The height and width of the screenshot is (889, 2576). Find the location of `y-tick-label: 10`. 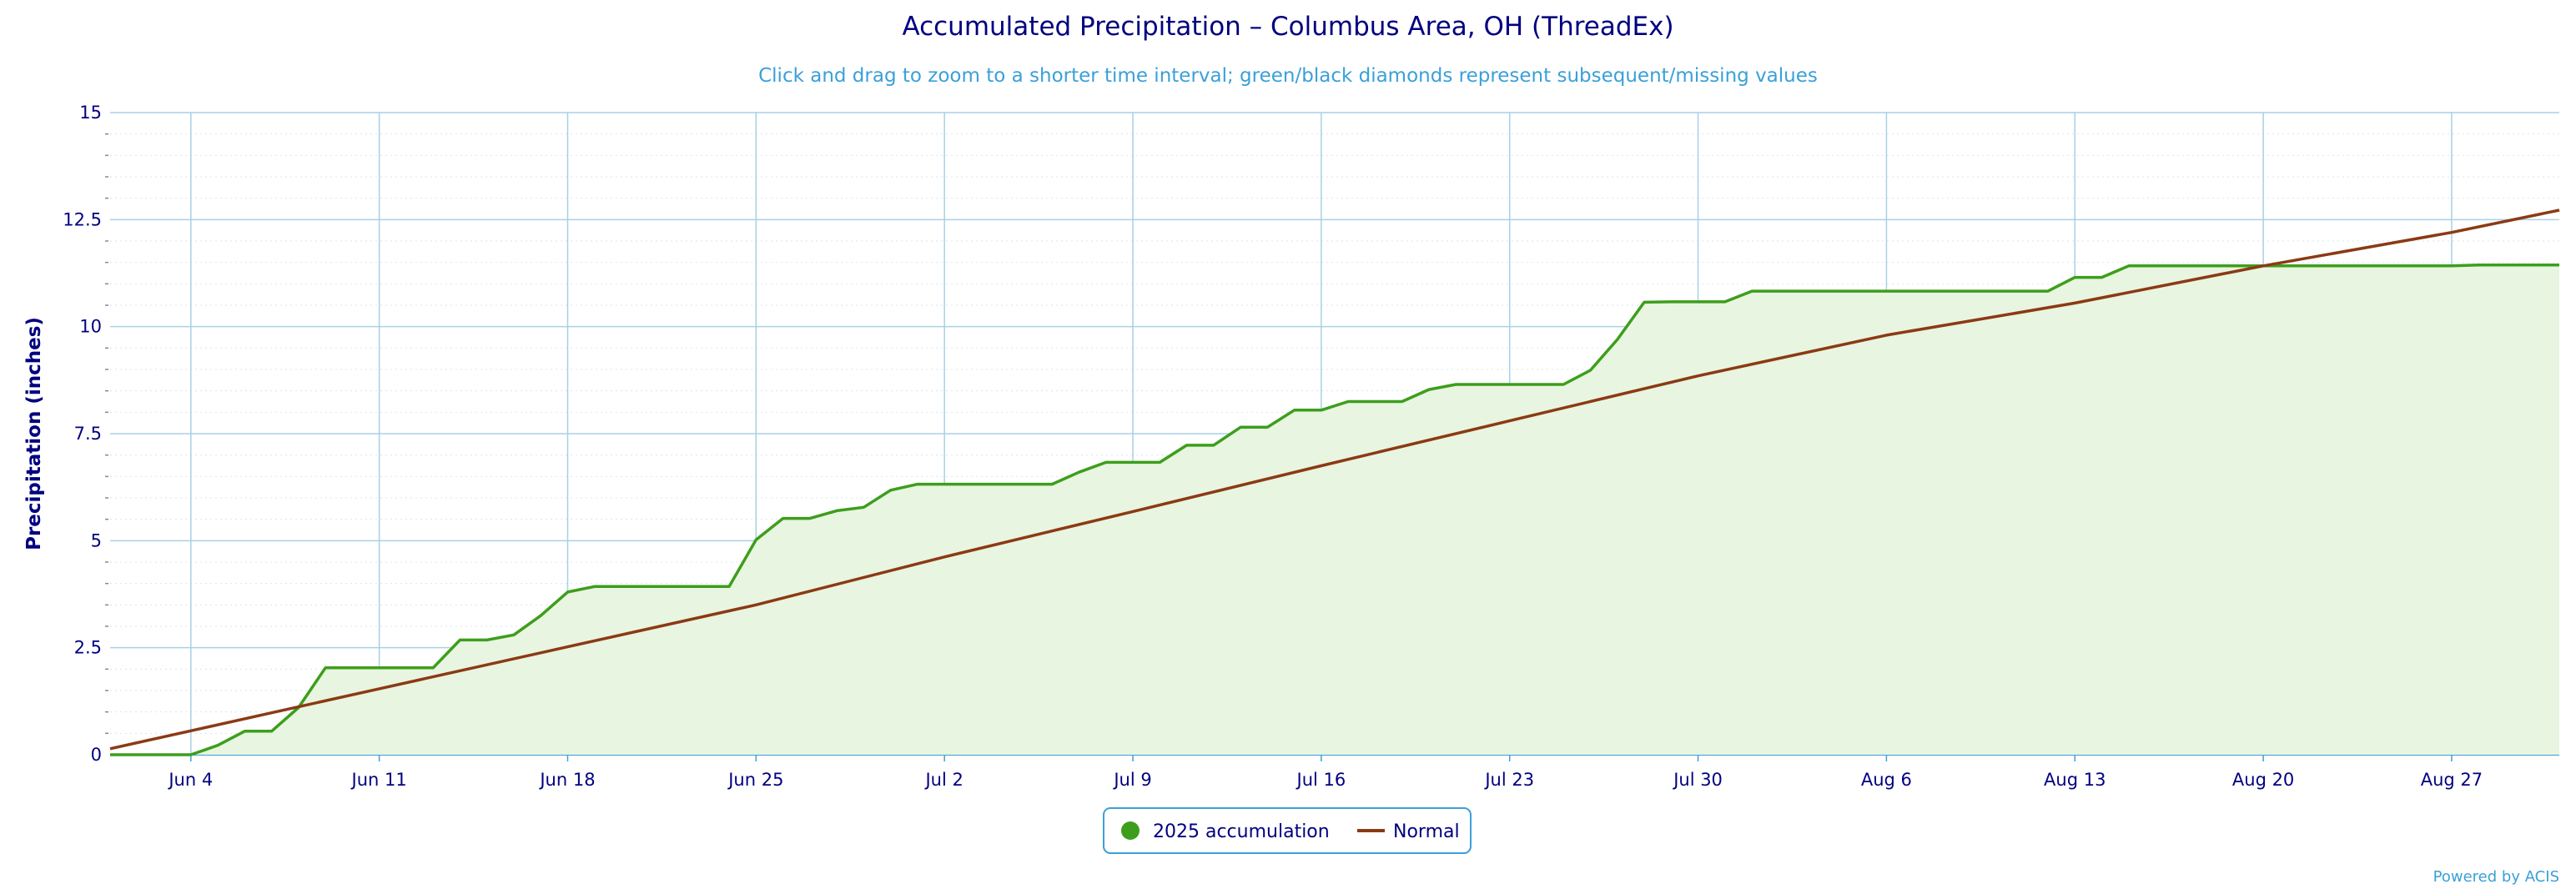

y-tick-label: 10 is located at coordinates (90, 327).